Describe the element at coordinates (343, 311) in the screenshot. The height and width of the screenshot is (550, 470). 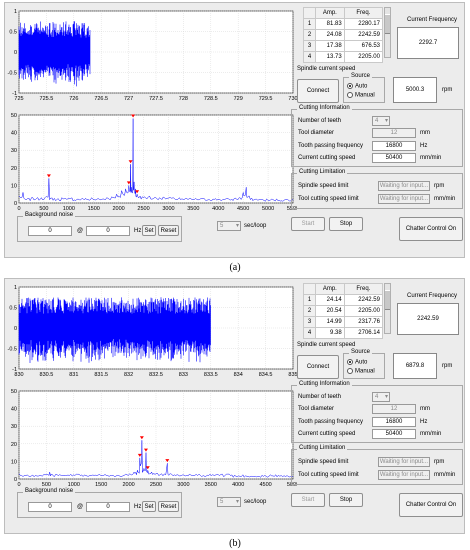
I see `table-row: 2 20.54 2205.00` at that location.